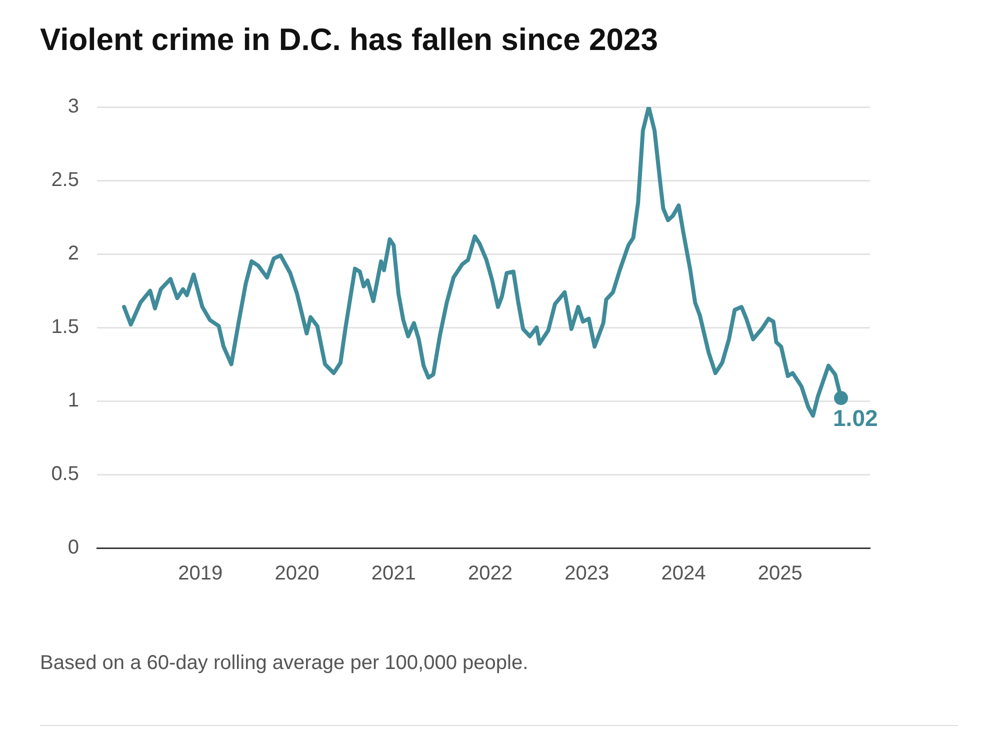 The height and width of the screenshot is (734, 1000). Describe the element at coordinates (284, 663) in the screenshot. I see `text: Based on a 60-day rolling average per 100,000 people.` at that location.